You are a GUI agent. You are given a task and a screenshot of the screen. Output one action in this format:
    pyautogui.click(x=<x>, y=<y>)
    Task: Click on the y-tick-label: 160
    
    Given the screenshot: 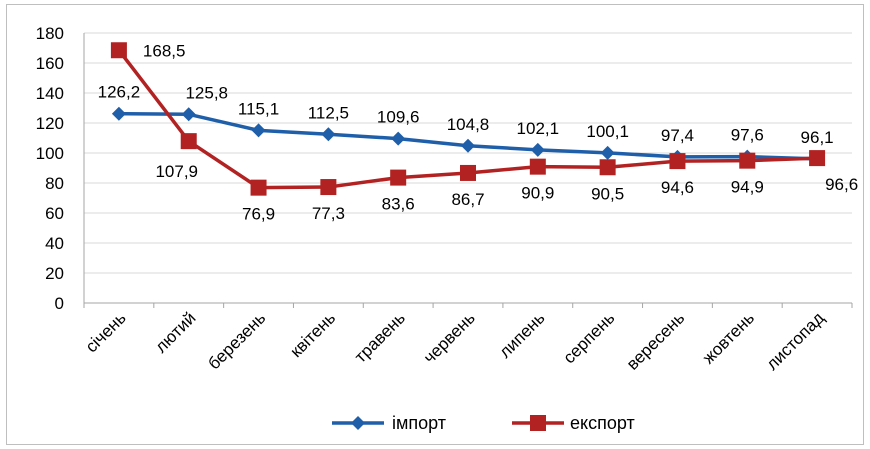 What is the action you would take?
    pyautogui.click(x=50, y=63)
    